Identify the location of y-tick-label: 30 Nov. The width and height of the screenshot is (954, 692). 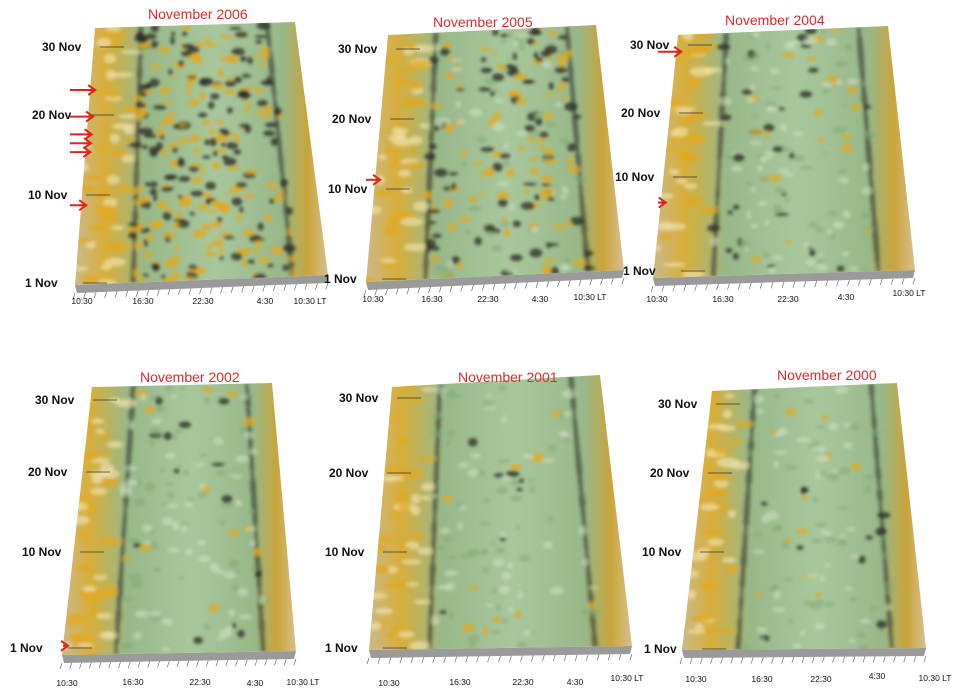
(678, 404).